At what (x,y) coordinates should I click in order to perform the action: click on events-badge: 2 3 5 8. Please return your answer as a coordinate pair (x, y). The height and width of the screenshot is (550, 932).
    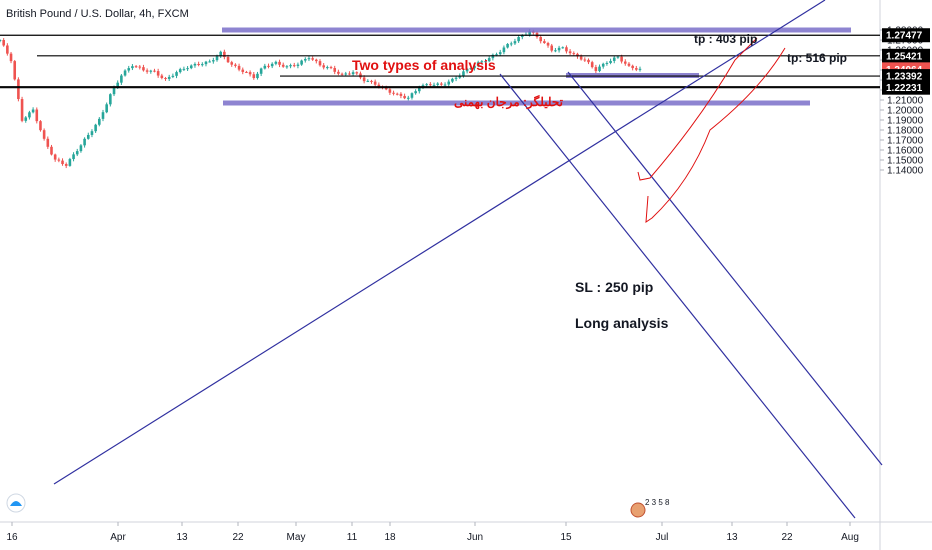
    Looking at the image, I should click on (650, 508).